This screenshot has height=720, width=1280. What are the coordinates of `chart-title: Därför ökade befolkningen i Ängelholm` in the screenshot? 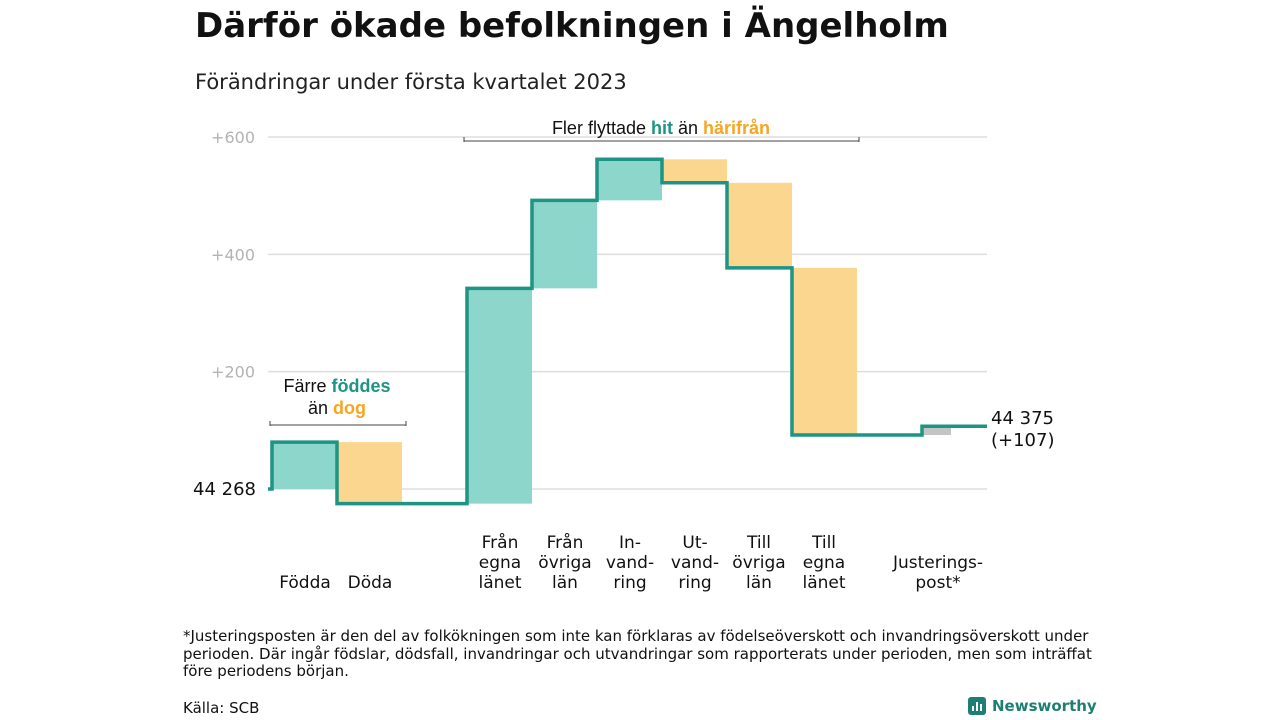 It's located at (572, 26).